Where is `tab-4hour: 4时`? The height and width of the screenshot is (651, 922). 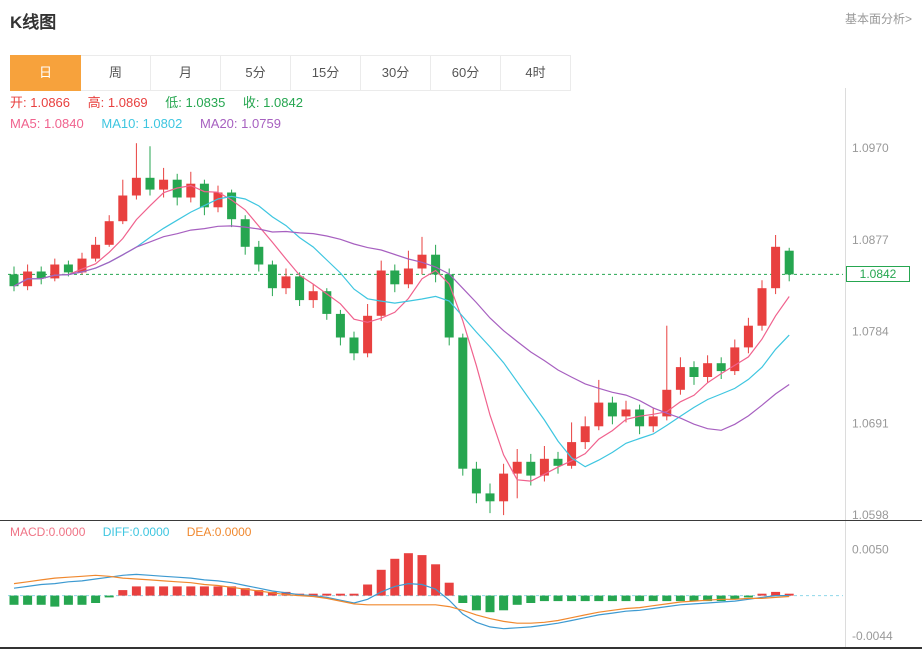
tab-4hour: 4时 is located at coordinates (536, 73).